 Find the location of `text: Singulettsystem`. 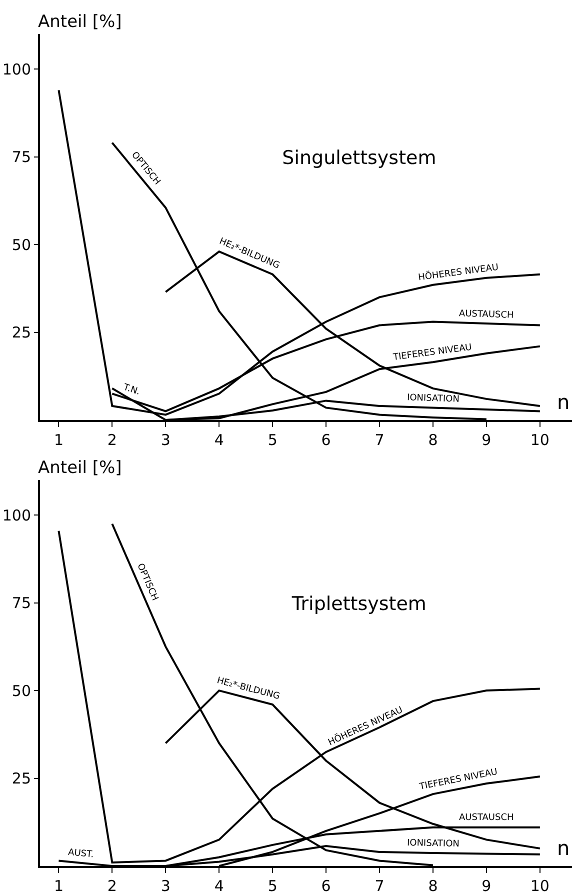

text: Singulettsystem is located at coordinates (359, 158).